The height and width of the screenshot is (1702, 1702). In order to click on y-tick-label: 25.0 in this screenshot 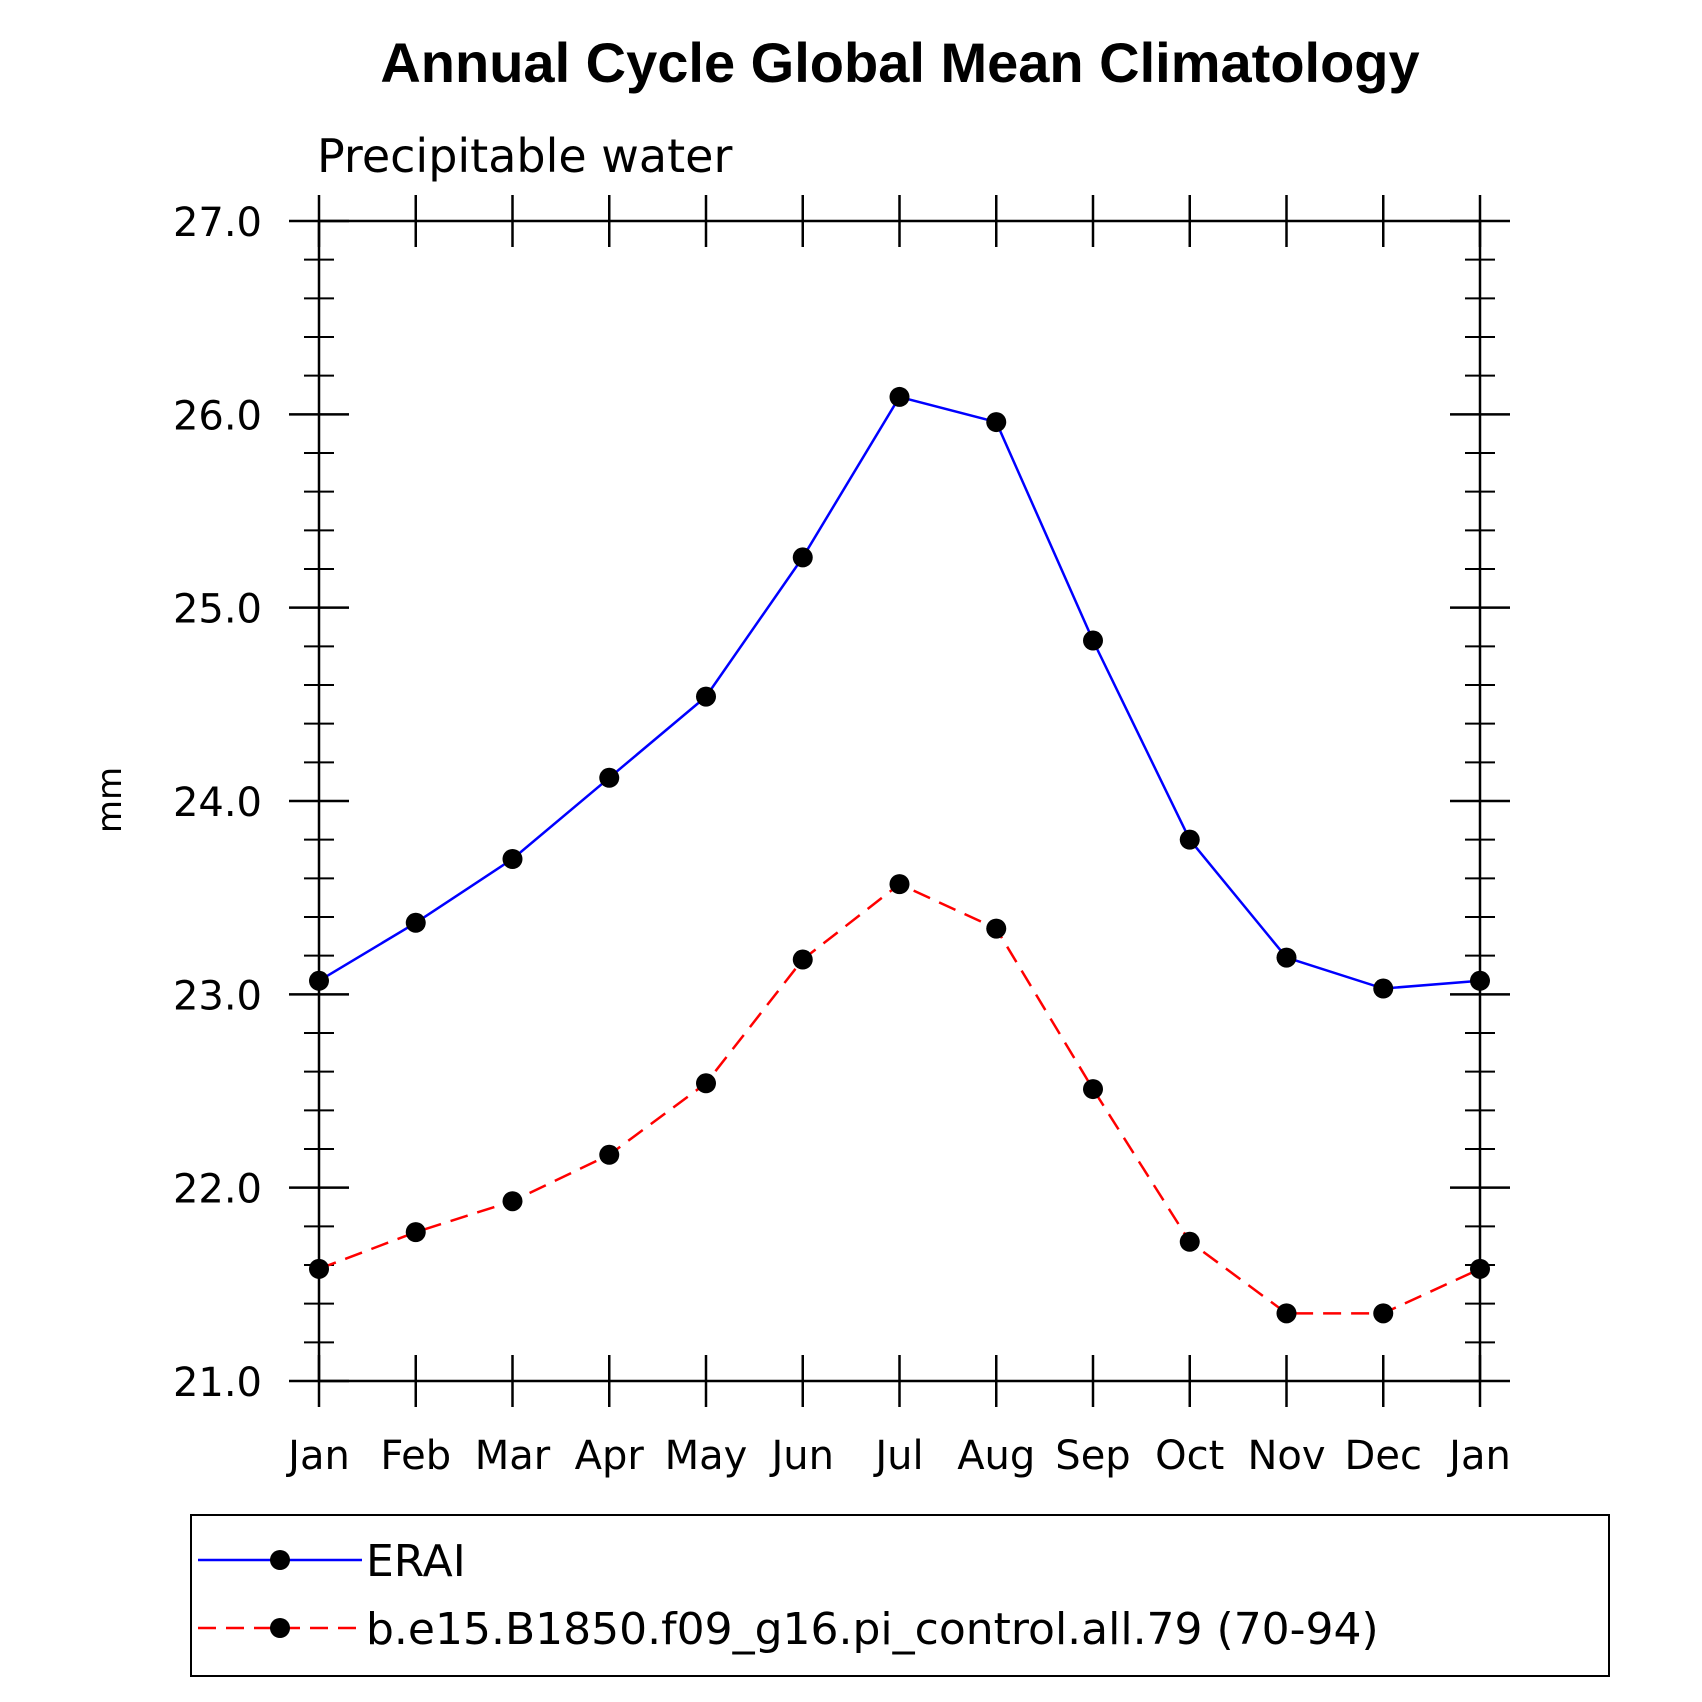, I will do `click(217, 610)`.